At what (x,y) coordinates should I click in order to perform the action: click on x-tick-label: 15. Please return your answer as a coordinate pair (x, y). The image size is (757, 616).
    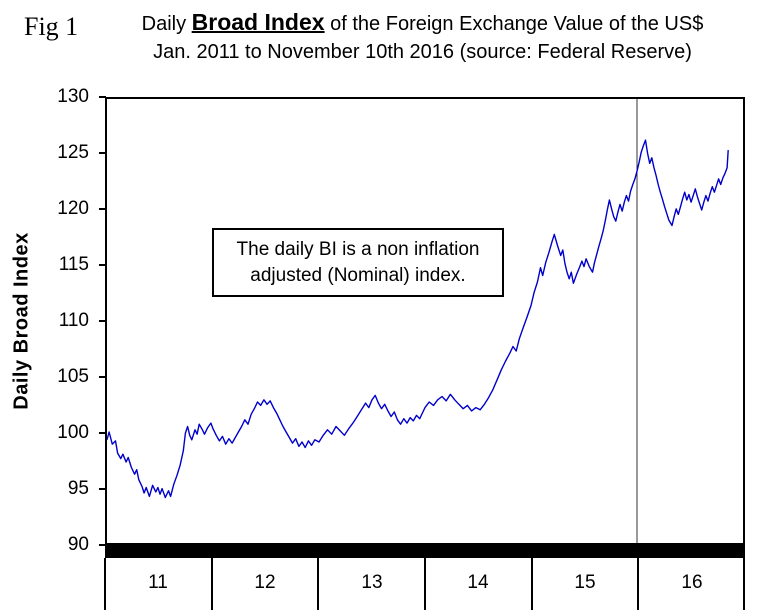
    Looking at the image, I should click on (585, 582).